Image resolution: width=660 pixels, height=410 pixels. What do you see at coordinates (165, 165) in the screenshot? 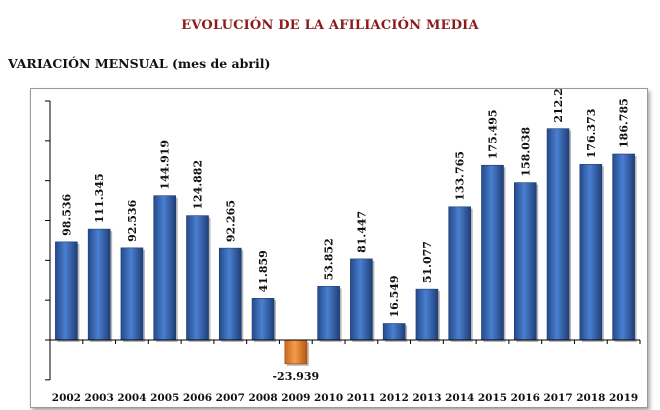
I see `data-label-2005: 144.919` at bounding box center [165, 165].